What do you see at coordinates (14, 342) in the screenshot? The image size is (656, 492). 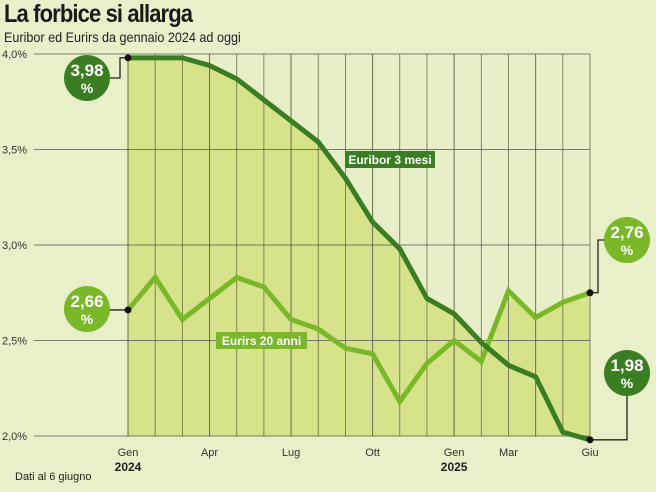 I see `y-tick-label: 2,5%` at bounding box center [14, 342].